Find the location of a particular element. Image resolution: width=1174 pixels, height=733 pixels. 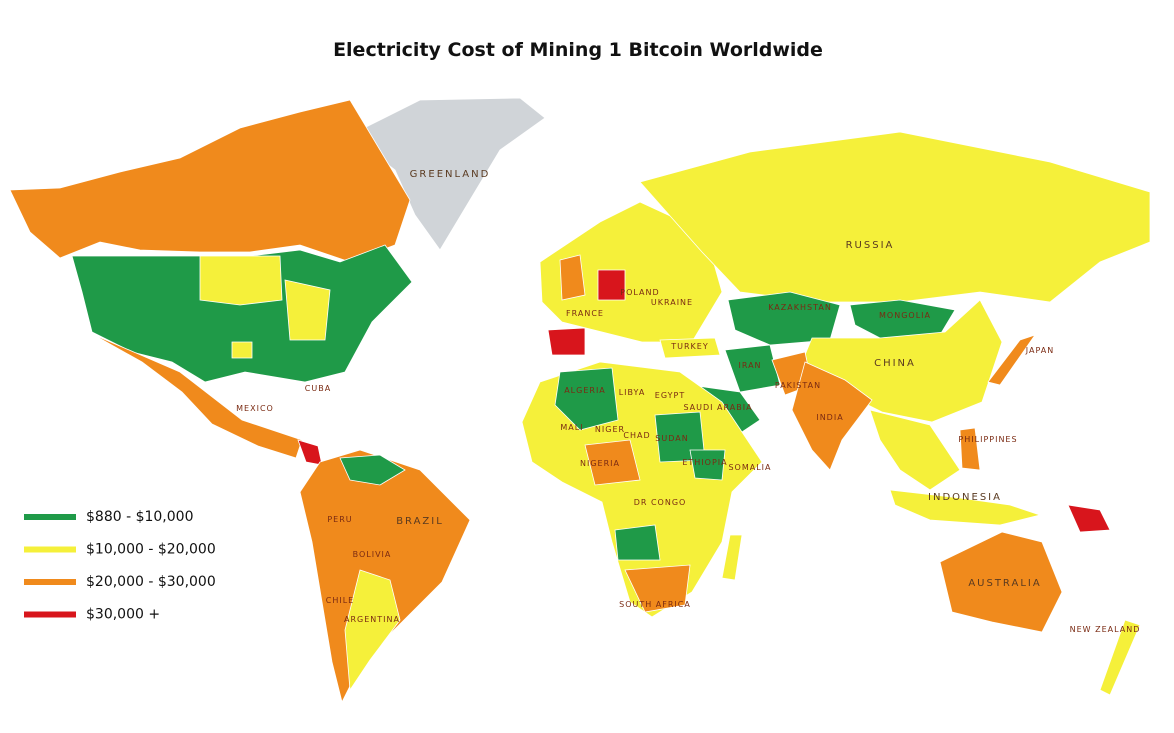

country-label: JAPAN is located at coordinates (1039, 350).